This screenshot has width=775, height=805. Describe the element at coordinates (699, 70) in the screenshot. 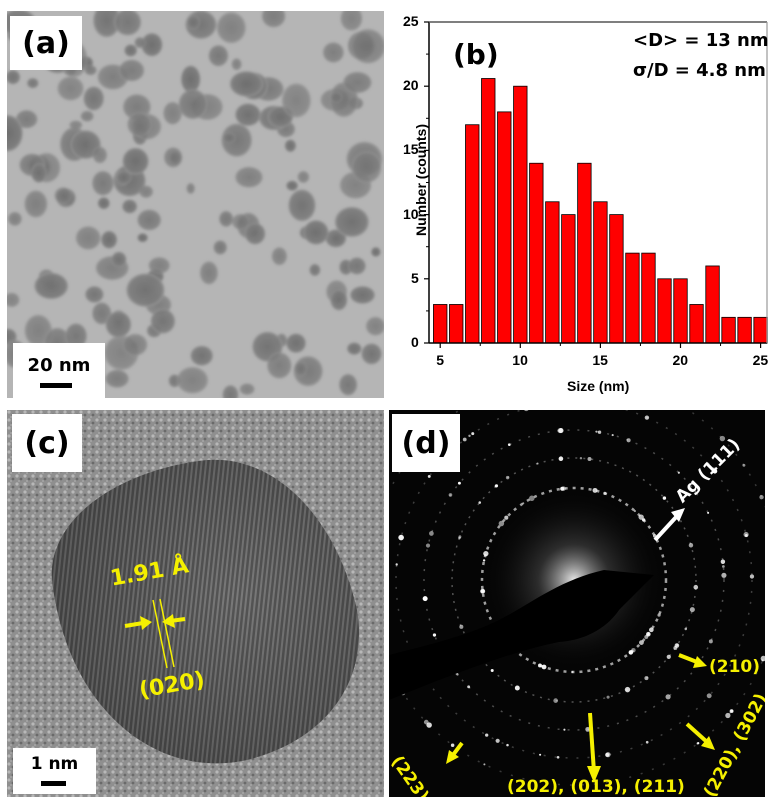

I see `sigma-annotation: σ/D = 4.8 nm` at that location.